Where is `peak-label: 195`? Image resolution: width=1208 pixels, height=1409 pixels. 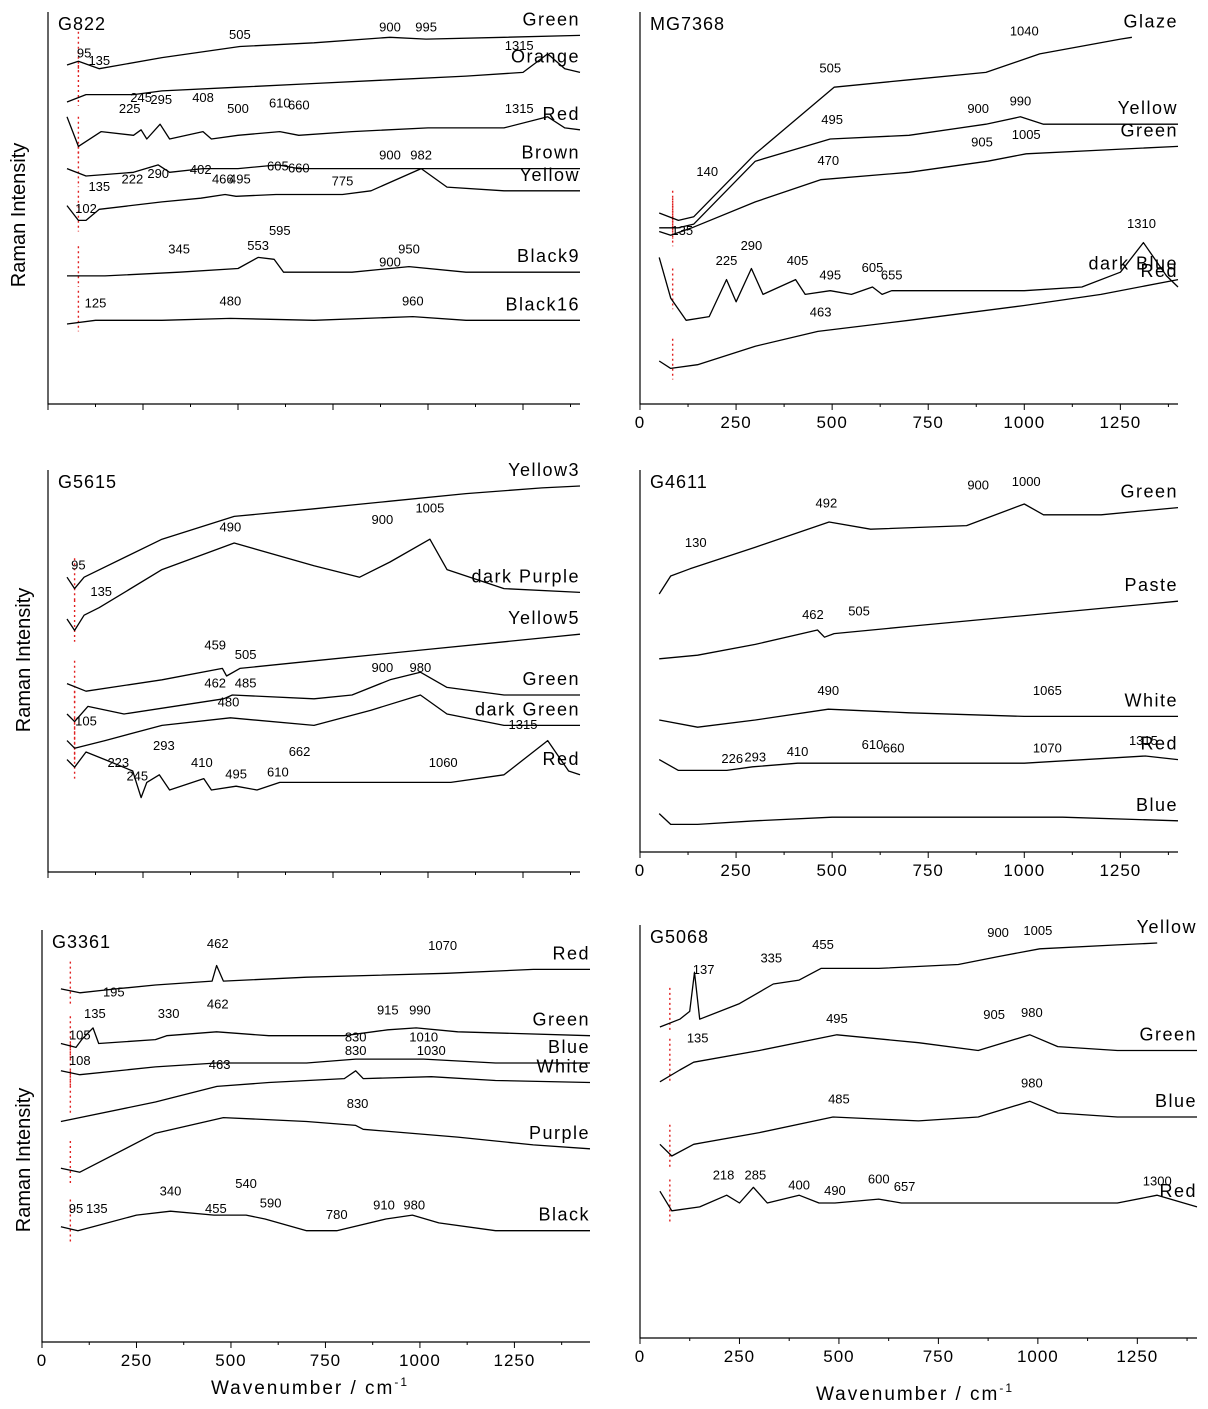 peak-label: 195 is located at coordinates (114, 992).